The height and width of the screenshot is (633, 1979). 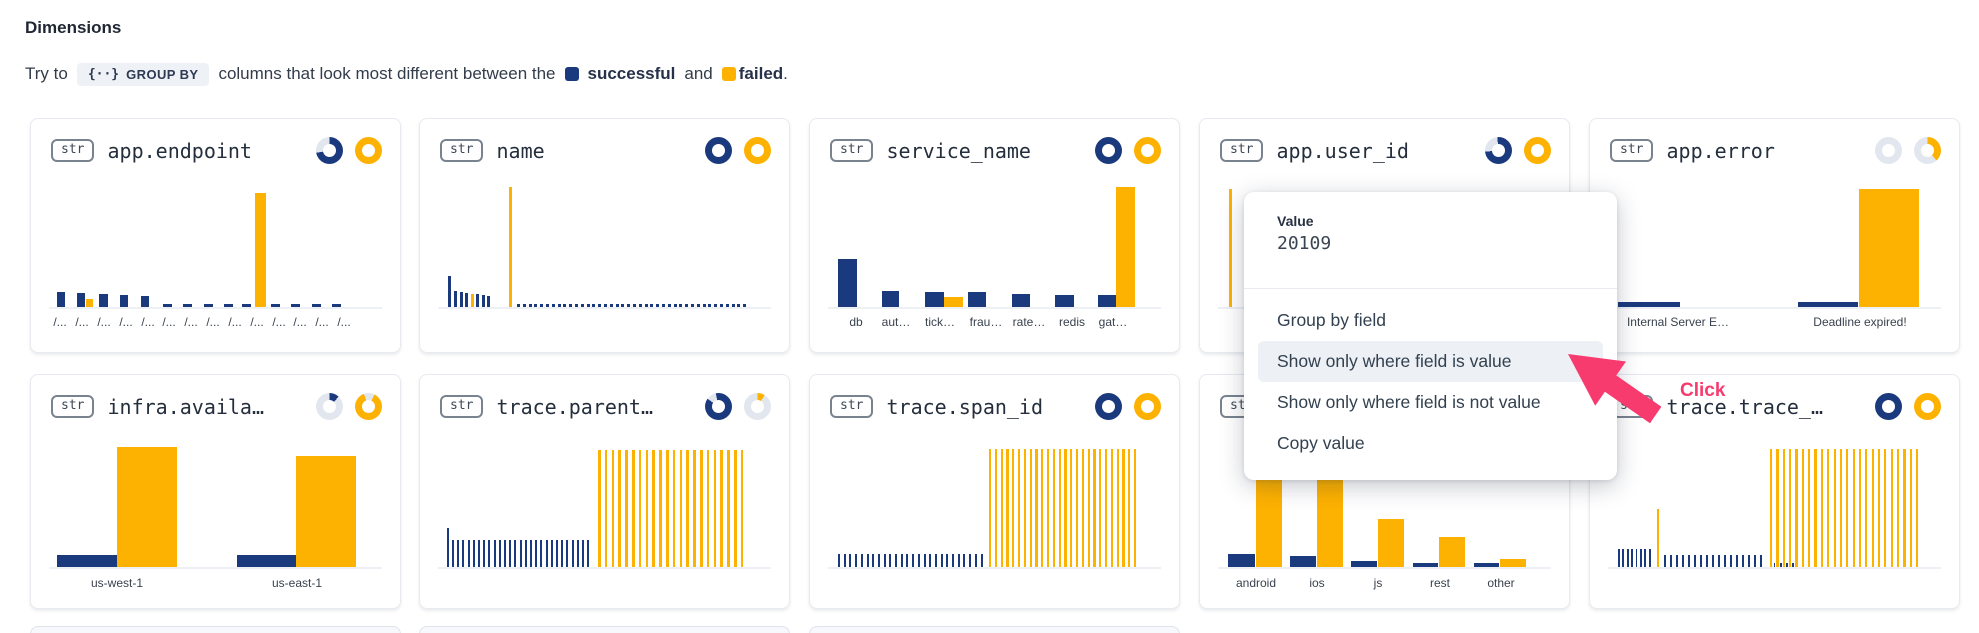 I want to click on field-card-trace.span_id: str trace.span_id, so click(x=994, y=491).